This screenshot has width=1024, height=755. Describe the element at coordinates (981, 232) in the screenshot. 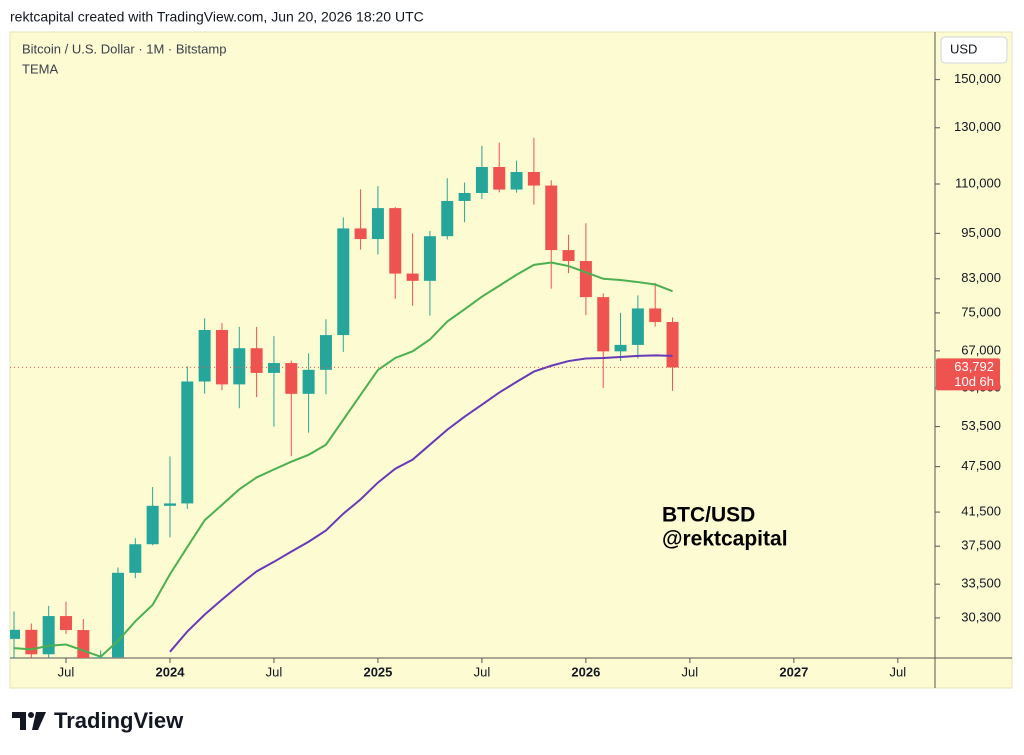

I see `y-tick-label: 95,000` at that location.